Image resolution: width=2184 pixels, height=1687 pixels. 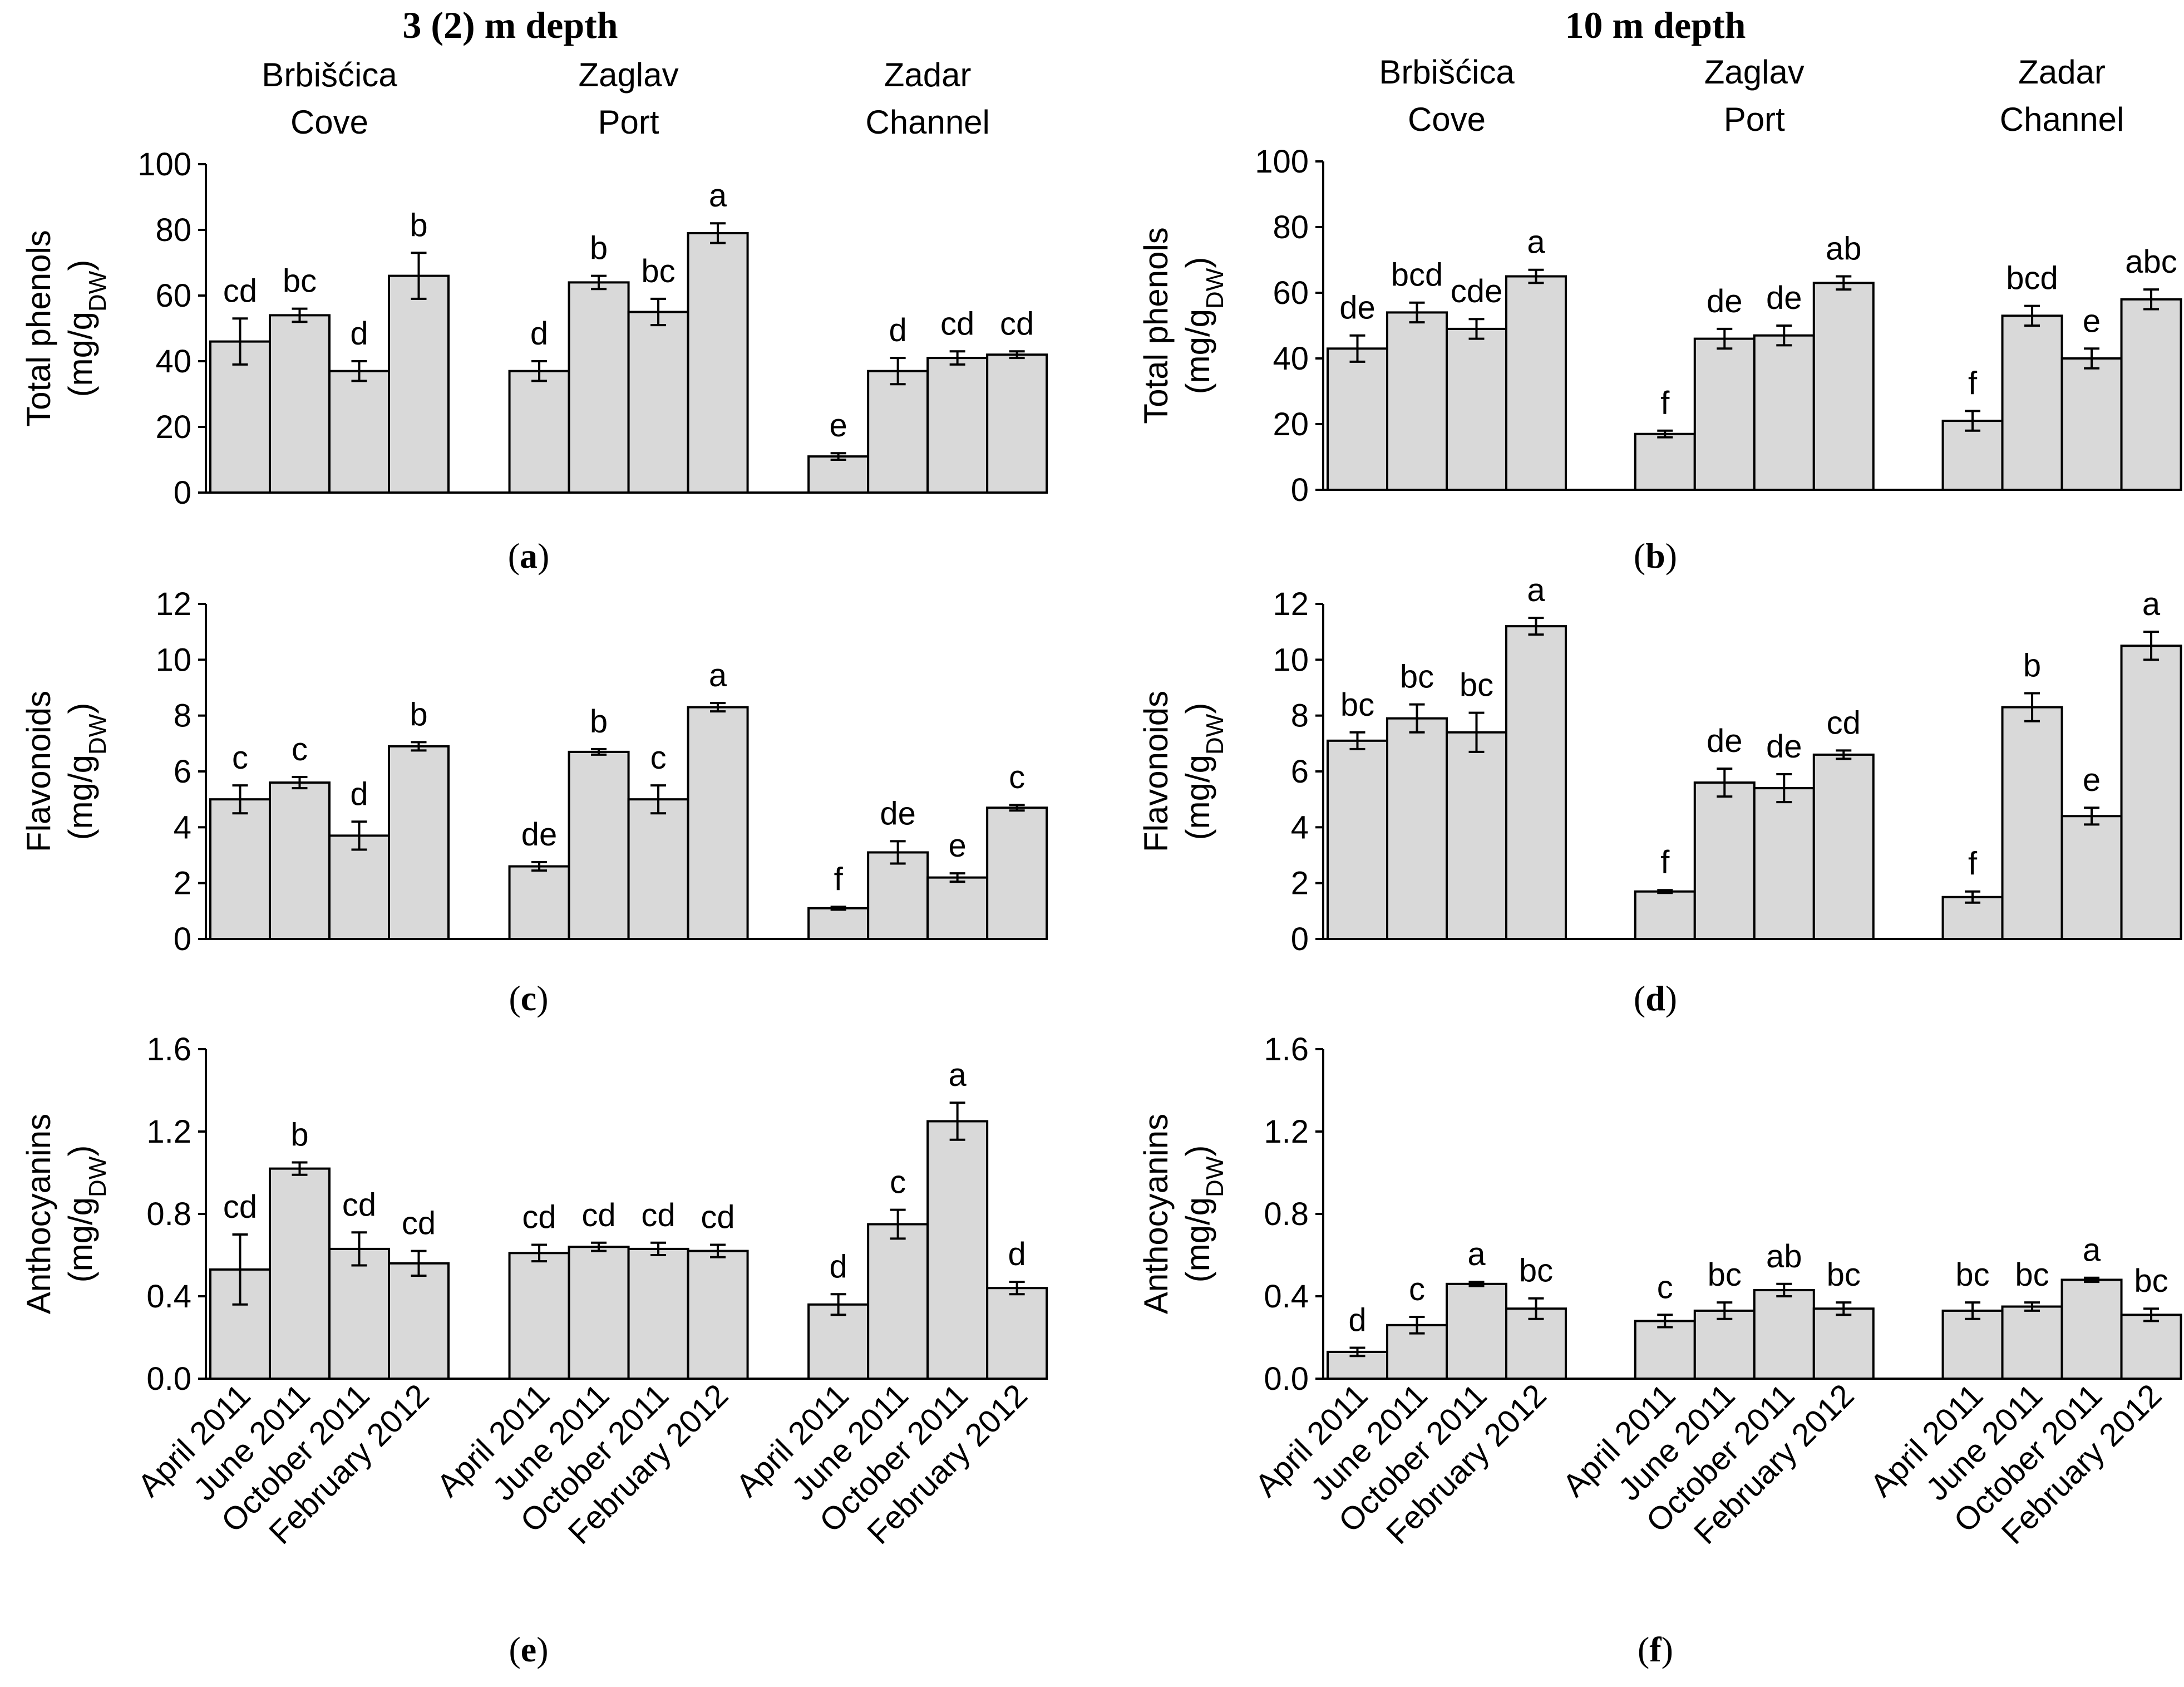 I want to click on panel-label-a: (a), so click(x=529, y=556).